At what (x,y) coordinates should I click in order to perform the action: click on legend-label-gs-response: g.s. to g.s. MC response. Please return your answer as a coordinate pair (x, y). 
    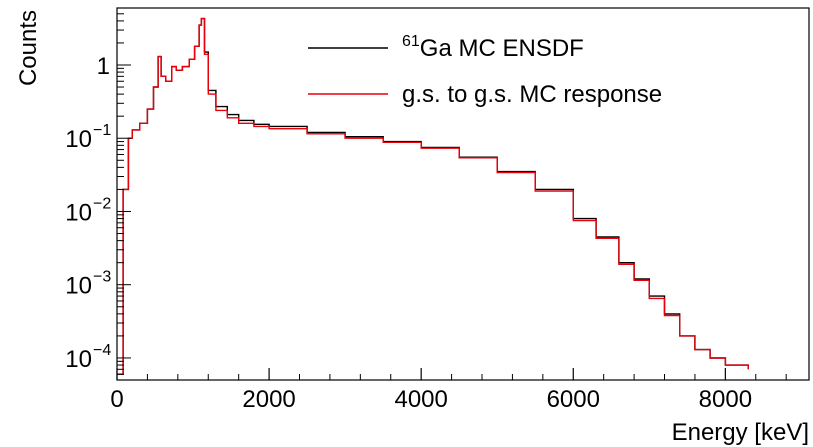
    Looking at the image, I should click on (532, 94).